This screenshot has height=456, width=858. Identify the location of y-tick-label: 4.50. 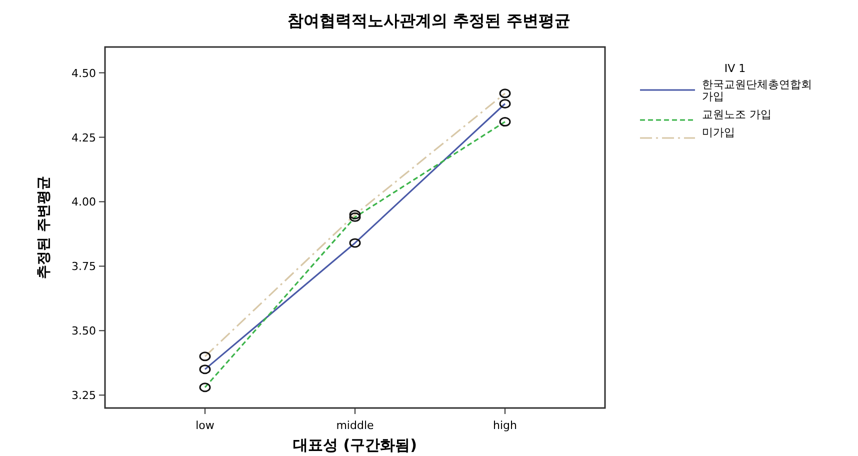
(84, 73).